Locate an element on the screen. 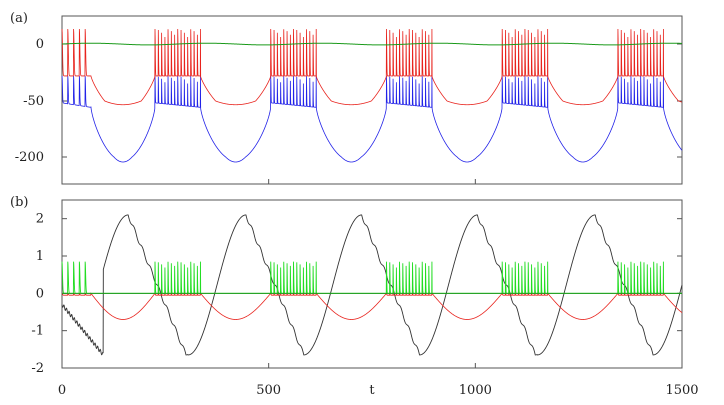 This screenshot has height=405, width=724. panel-b-label: (b) is located at coordinates (19, 202).